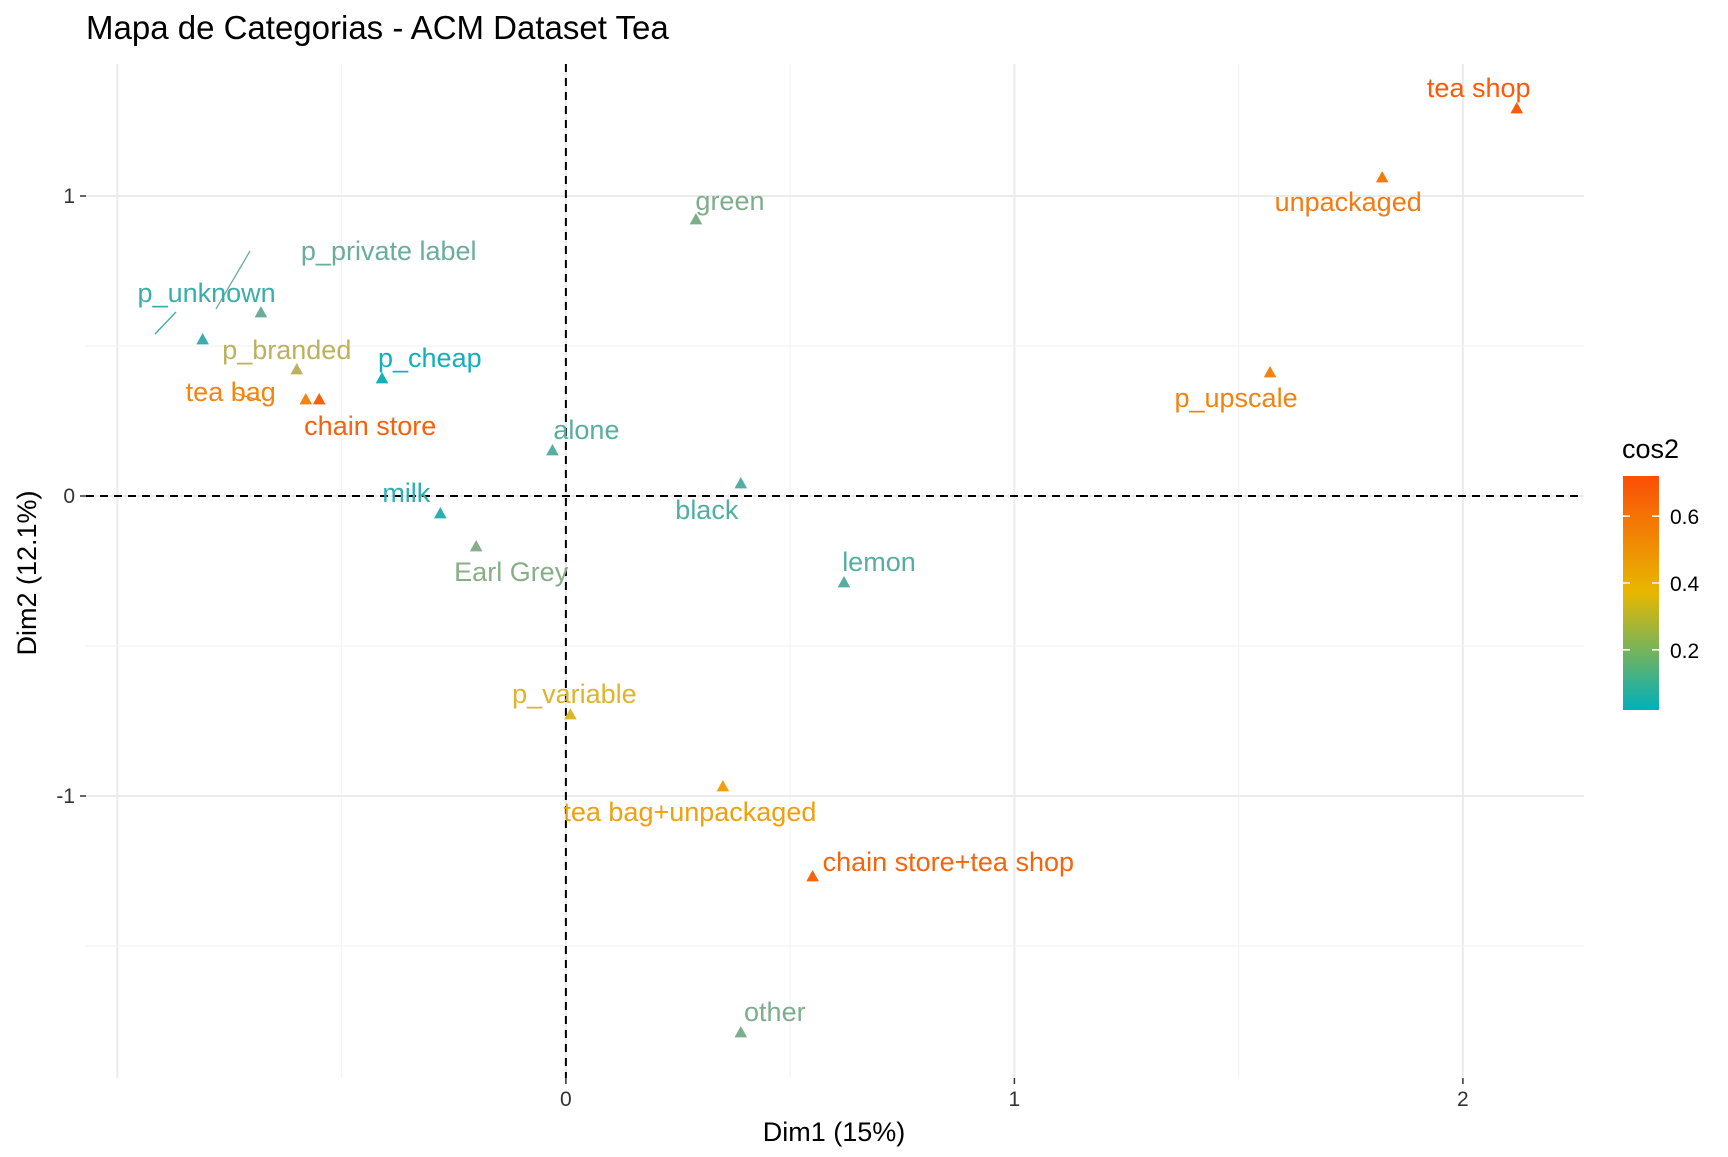  I want to click on x-axis-title: Dim1 (15%), so click(834, 1132).